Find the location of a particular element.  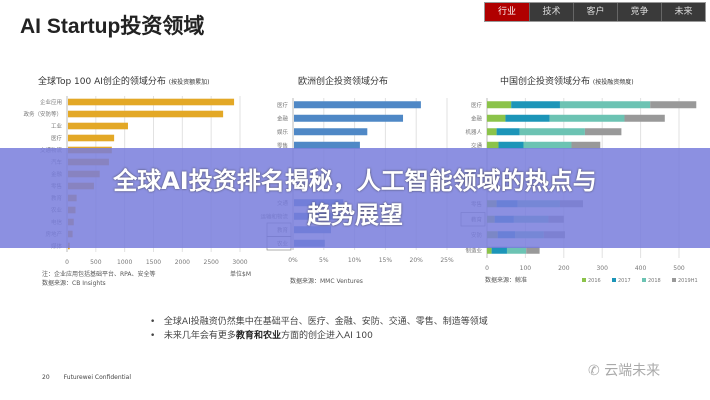

note-europe: 数据来源：MMC Ventures is located at coordinates (326, 281).